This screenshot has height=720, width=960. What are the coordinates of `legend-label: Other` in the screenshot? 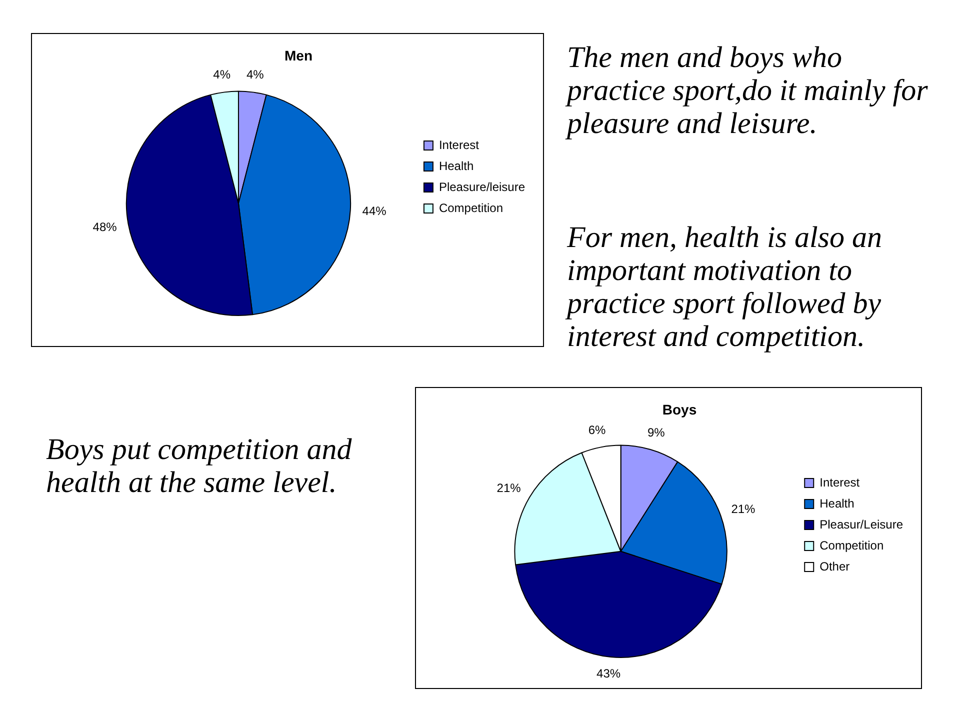 It's located at (835, 566).